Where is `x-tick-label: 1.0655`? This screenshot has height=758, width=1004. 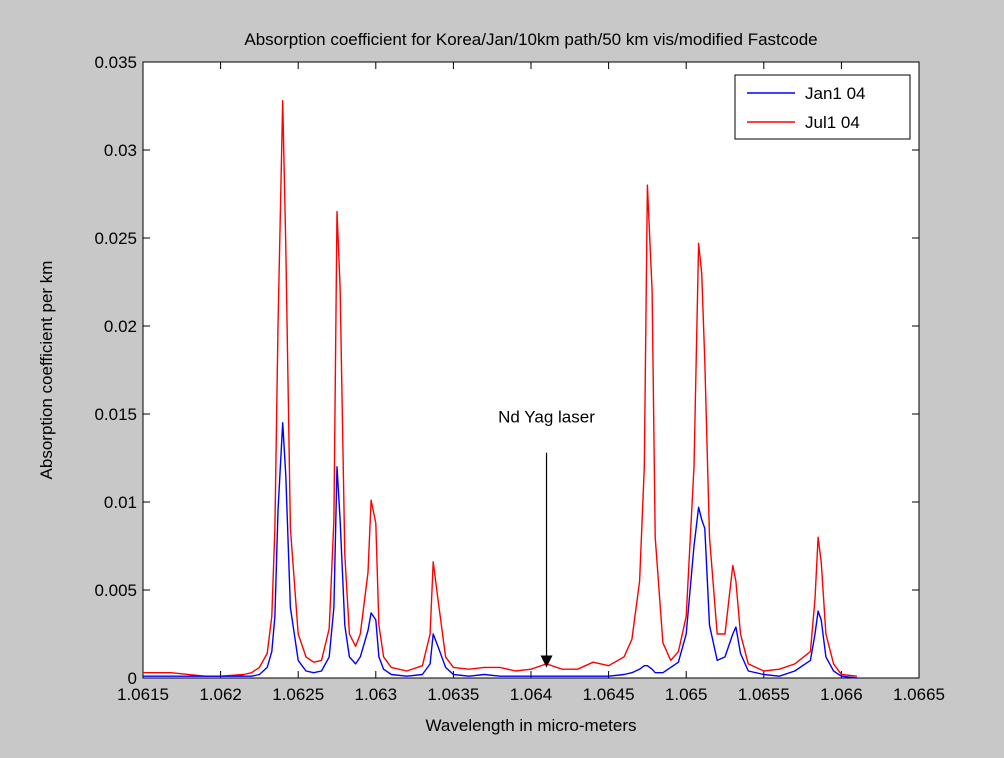
x-tick-label: 1.0655 is located at coordinates (764, 694).